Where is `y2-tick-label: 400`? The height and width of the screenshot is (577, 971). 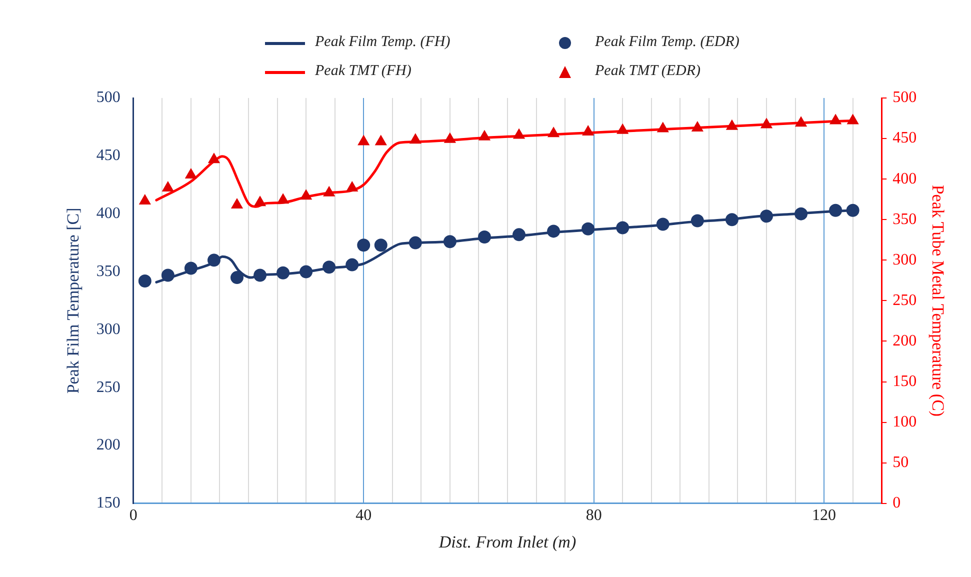
y2-tick-label: 400 is located at coordinates (904, 179).